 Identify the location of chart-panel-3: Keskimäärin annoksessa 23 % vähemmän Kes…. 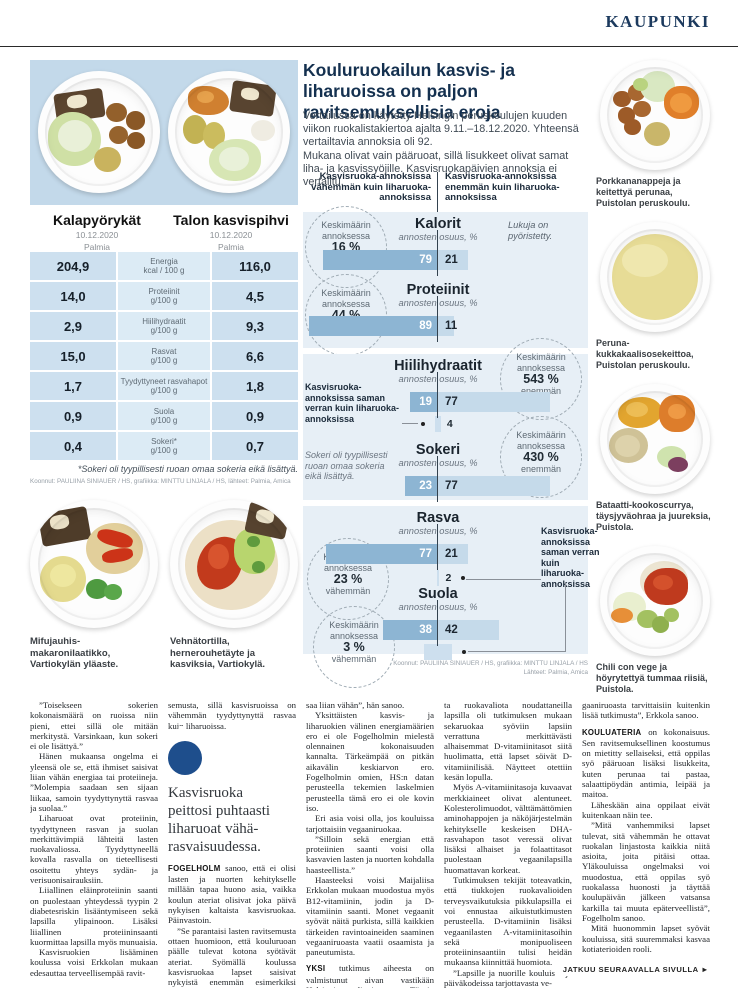
(451, 597).